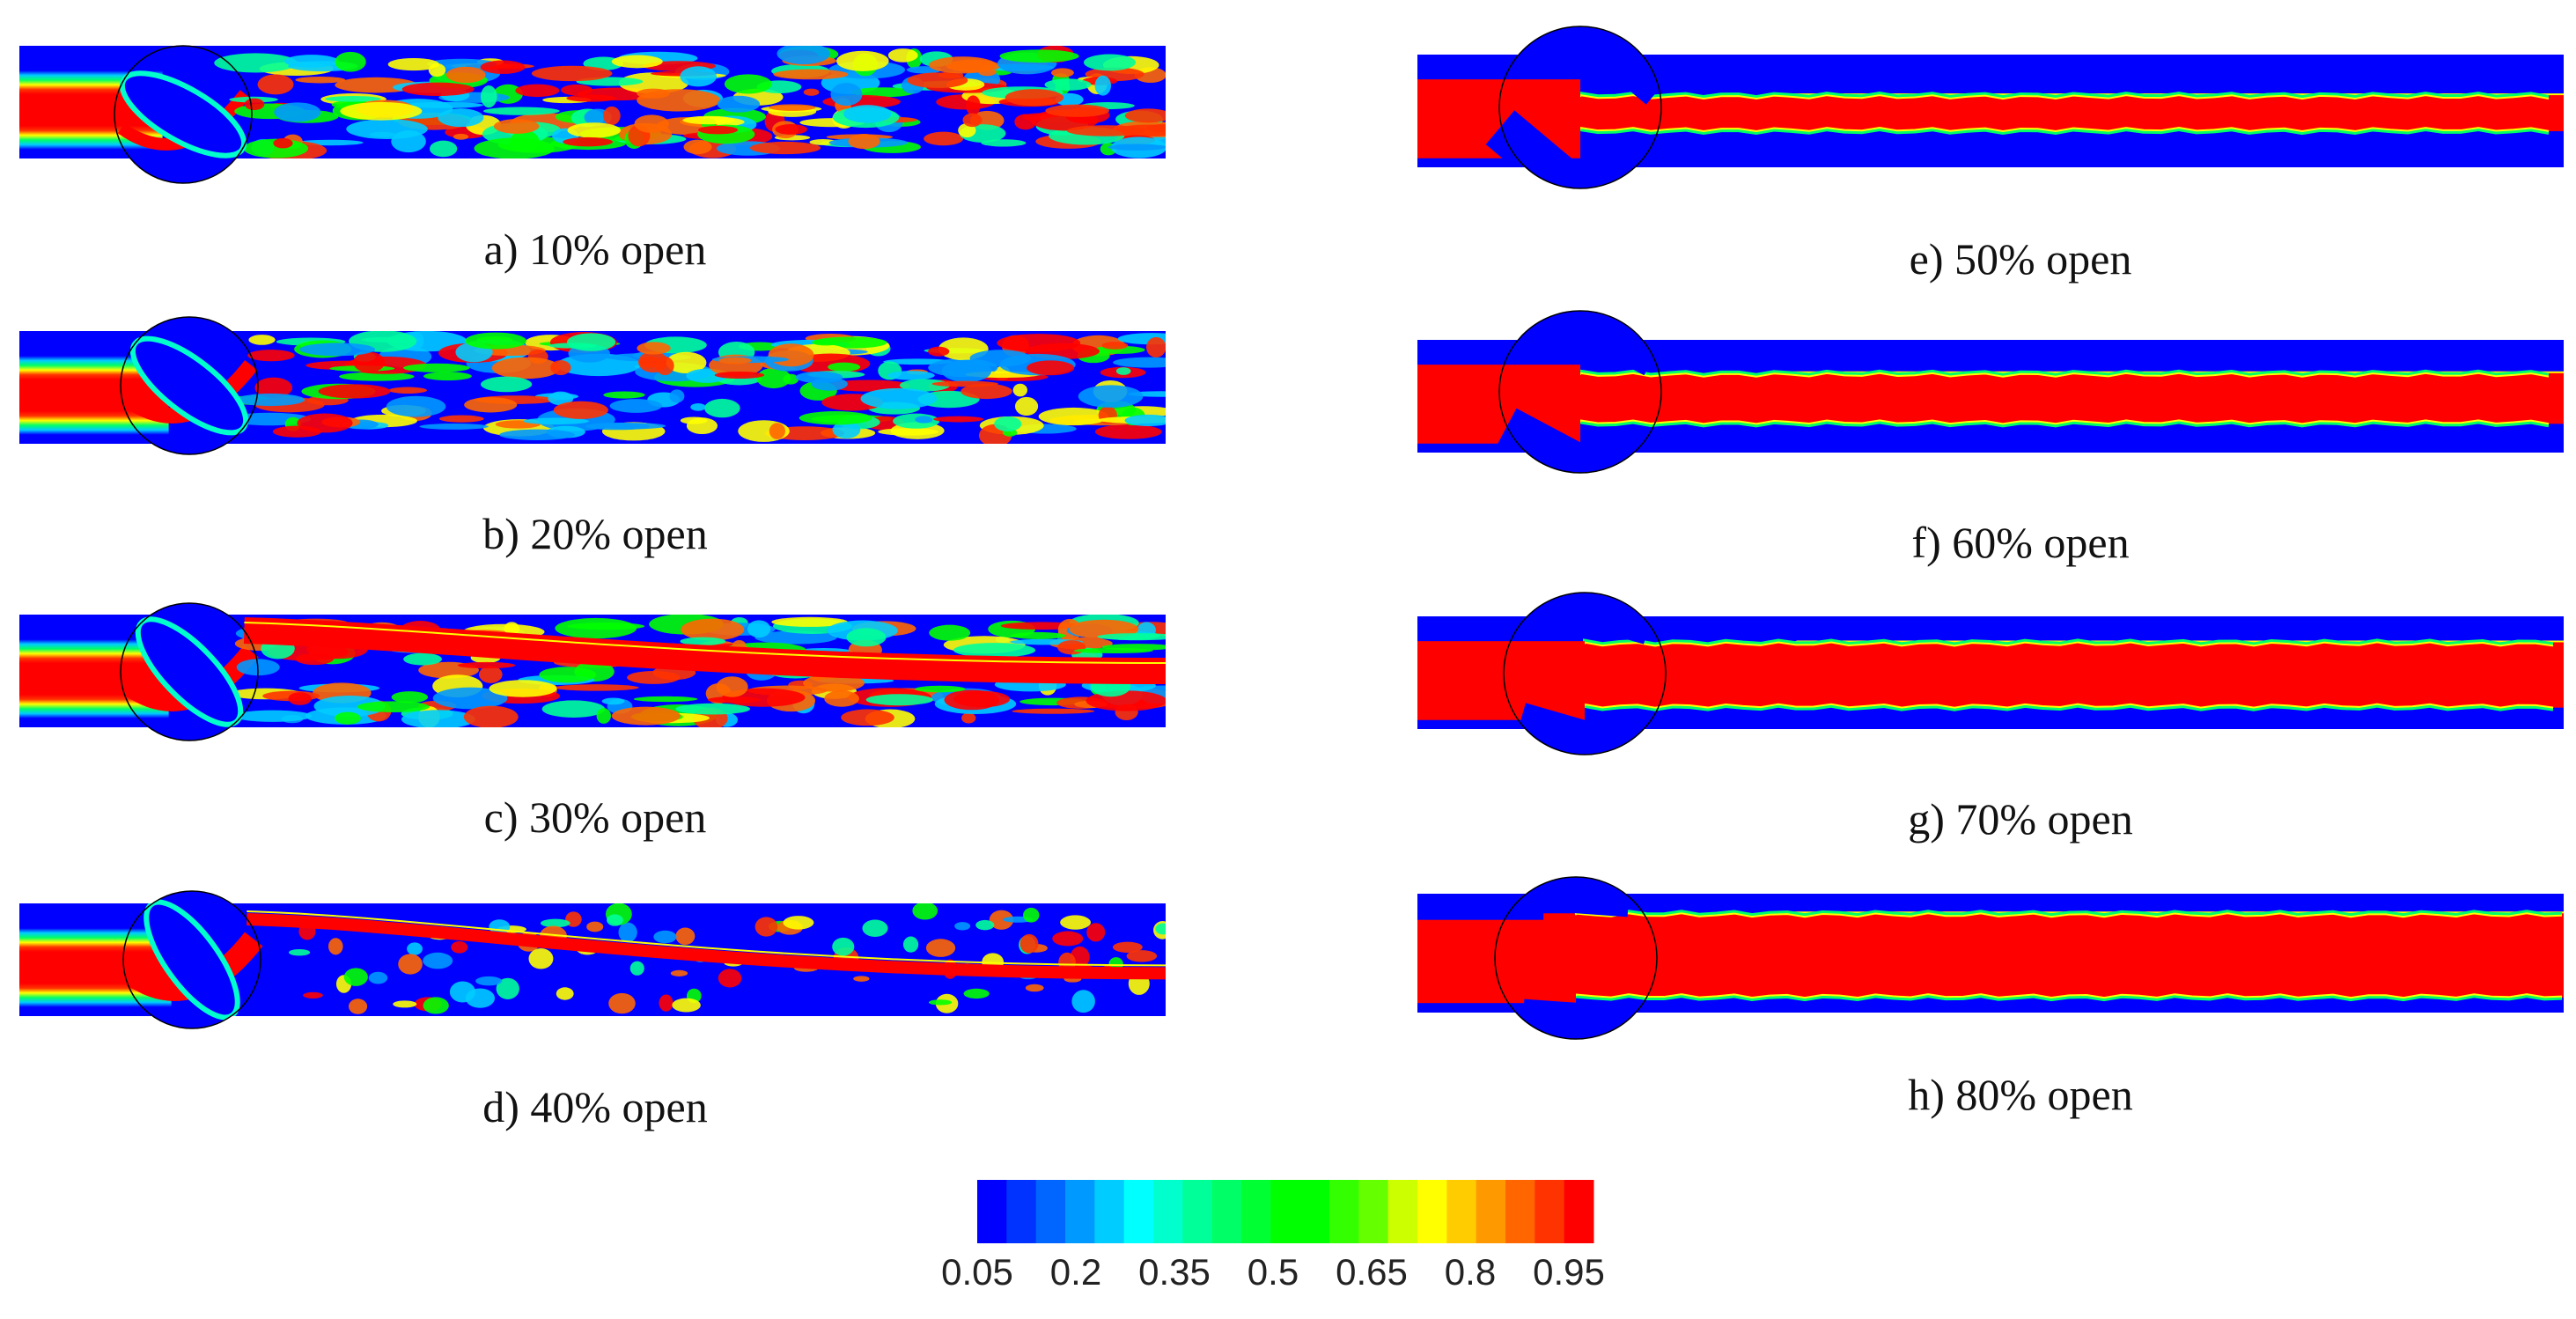 This screenshot has height=1319, width=2576. Describe the element at coordinates (592, 114) in the screenshot. I see `contour-panel-a` at that location.